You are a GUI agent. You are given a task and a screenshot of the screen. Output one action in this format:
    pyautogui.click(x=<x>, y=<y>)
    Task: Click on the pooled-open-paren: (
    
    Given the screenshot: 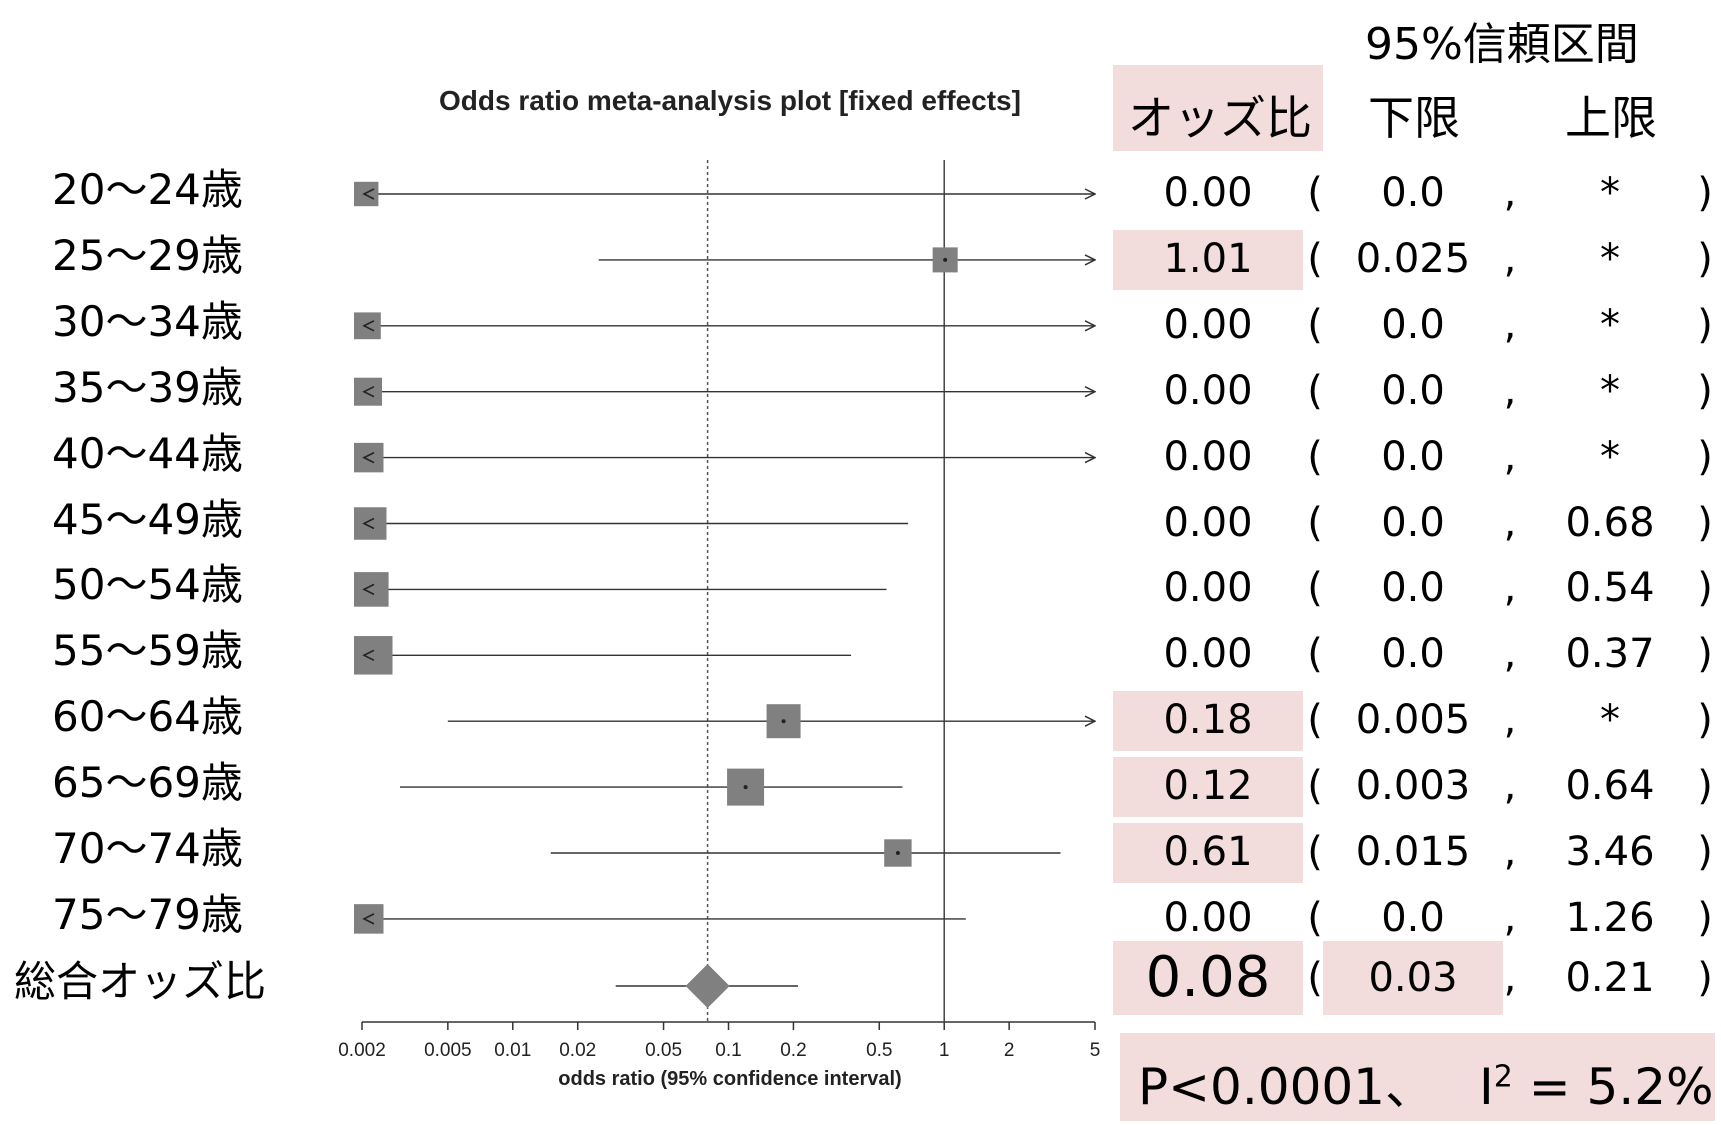 What is the action you would take?
    pyautogui.click(x=1315, y=978)
    